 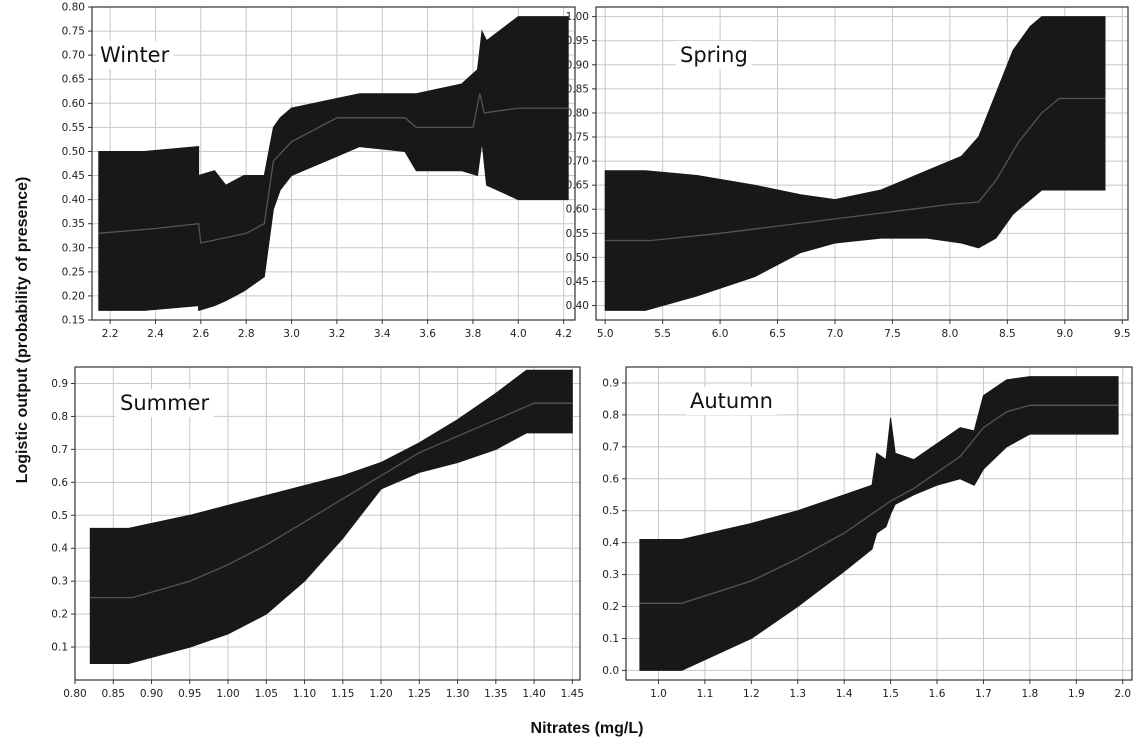 What do you see at coordinates (1122, 694) in the screenshot?
I see `autumn-x-tick-label: 2.0` at bounding box center [1122, 694].